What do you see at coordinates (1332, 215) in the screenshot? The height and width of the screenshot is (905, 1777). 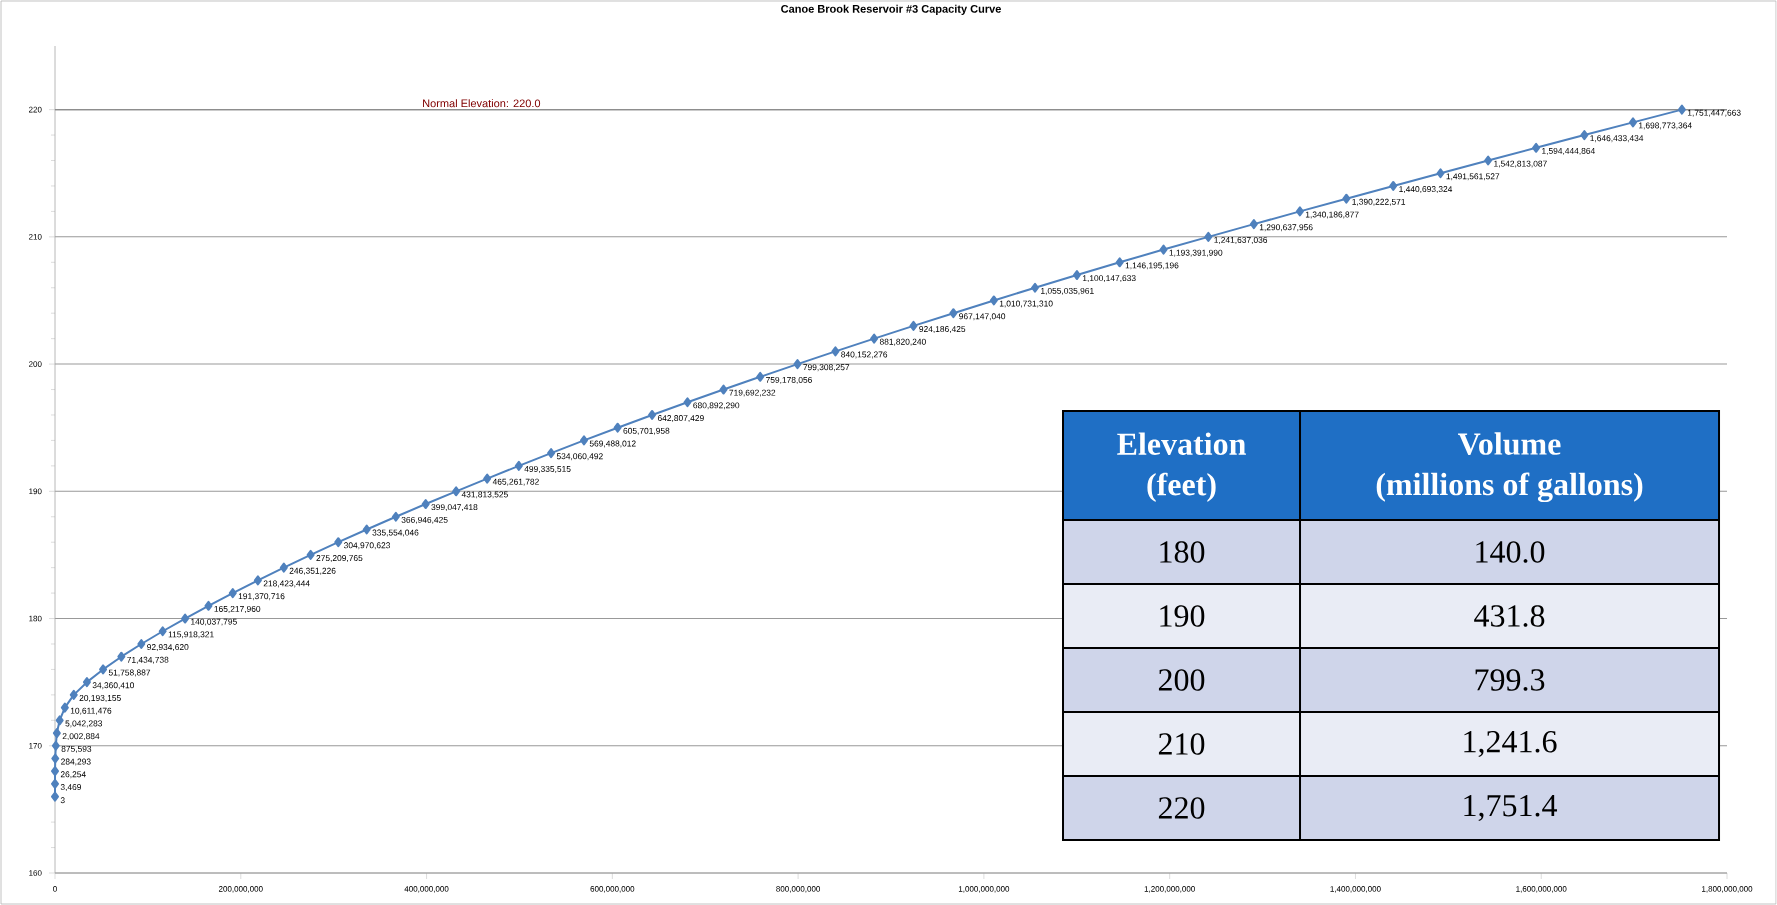 I see `annotation: 1,340,186,877` at bounding box center [1332, 215].